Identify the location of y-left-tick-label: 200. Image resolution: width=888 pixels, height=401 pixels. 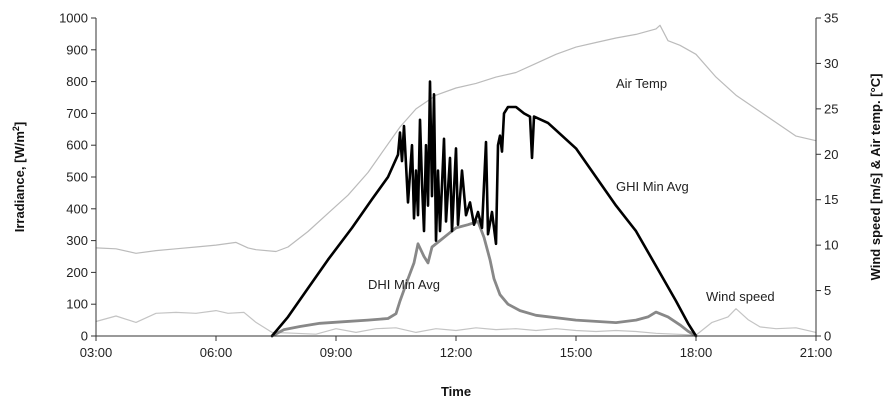
(77, 272).